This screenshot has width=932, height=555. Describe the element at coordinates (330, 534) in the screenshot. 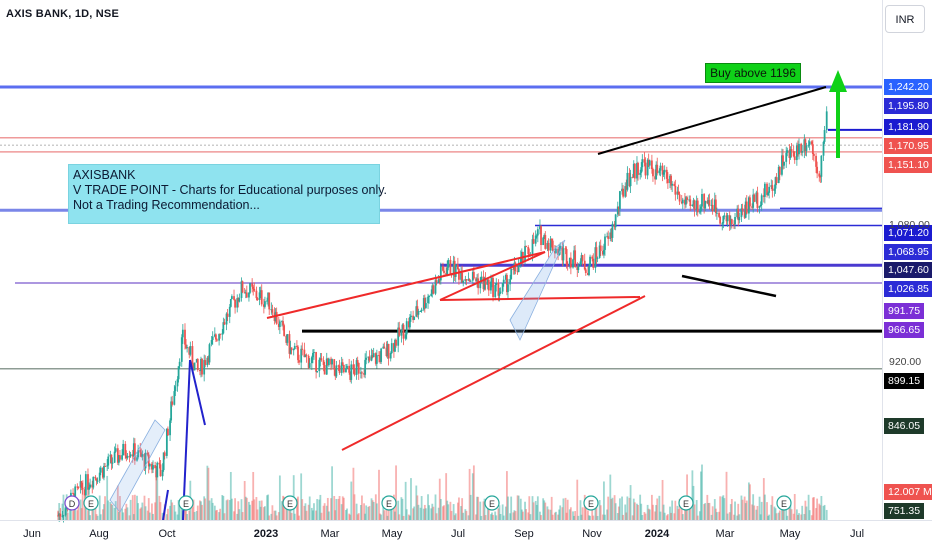

I see `time-tick: Mar` at that location.